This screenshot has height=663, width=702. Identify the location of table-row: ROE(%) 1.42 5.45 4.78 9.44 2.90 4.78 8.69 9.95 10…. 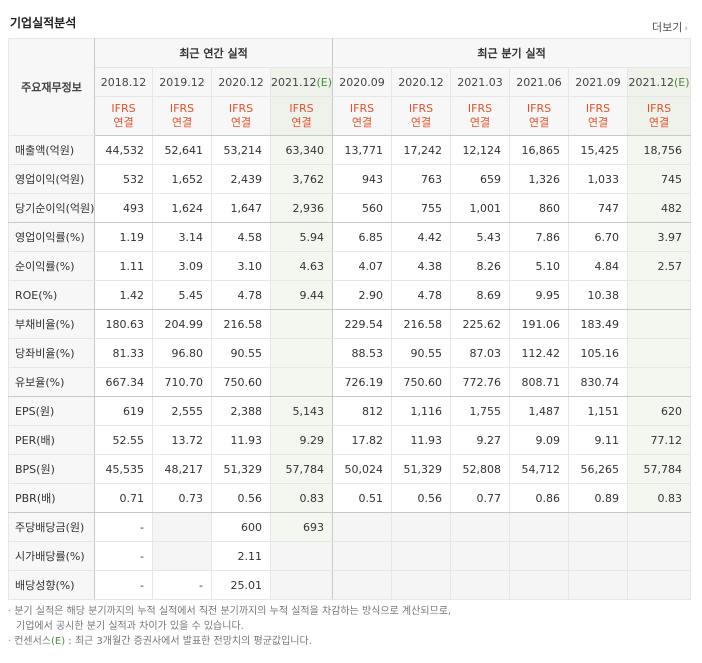
(350, 295).